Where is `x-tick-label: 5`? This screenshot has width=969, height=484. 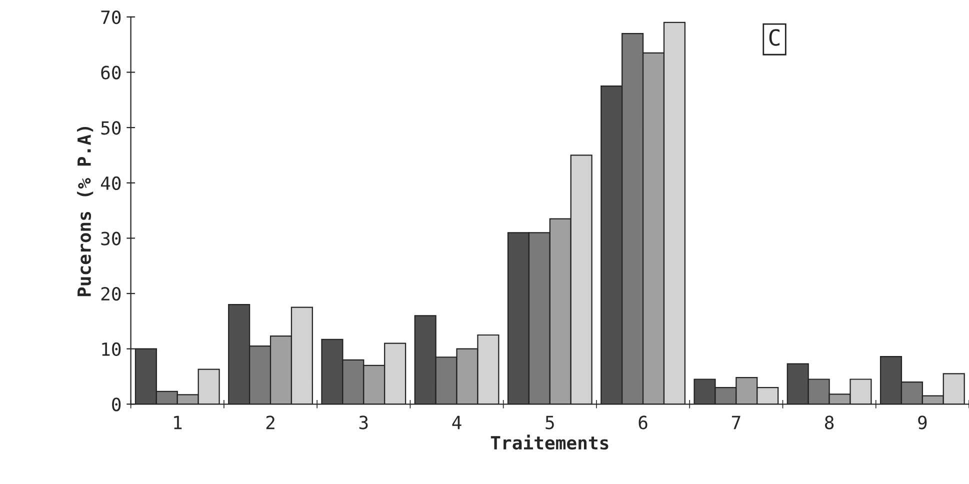 x-tick-label: 5 is located at coordinates (550, 423).